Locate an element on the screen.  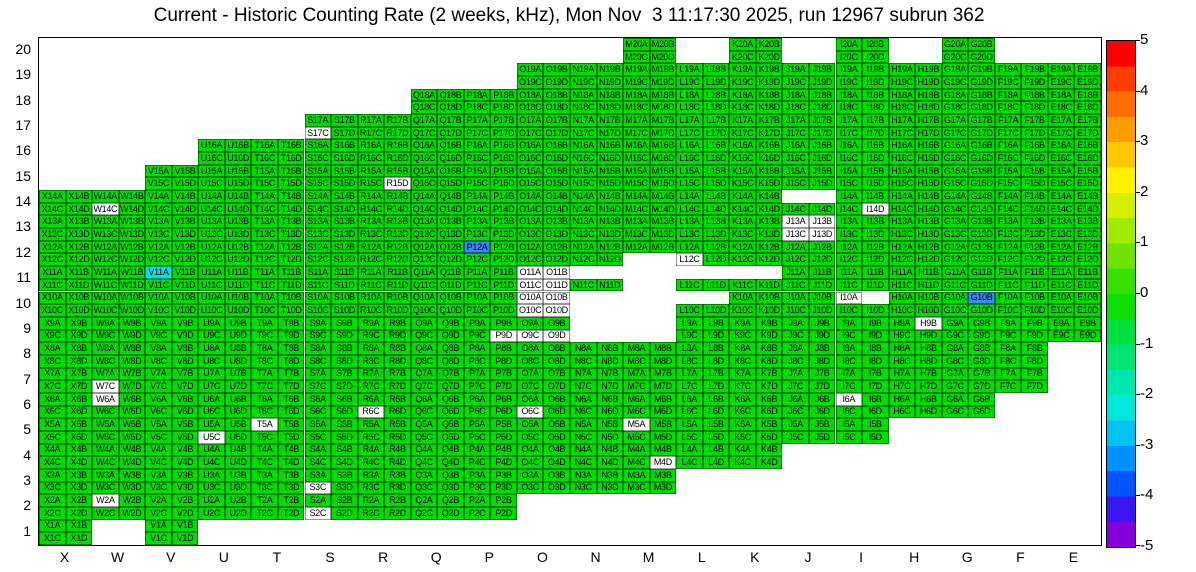
heatmap-bin: N14A is located at coordinates (583, 196).